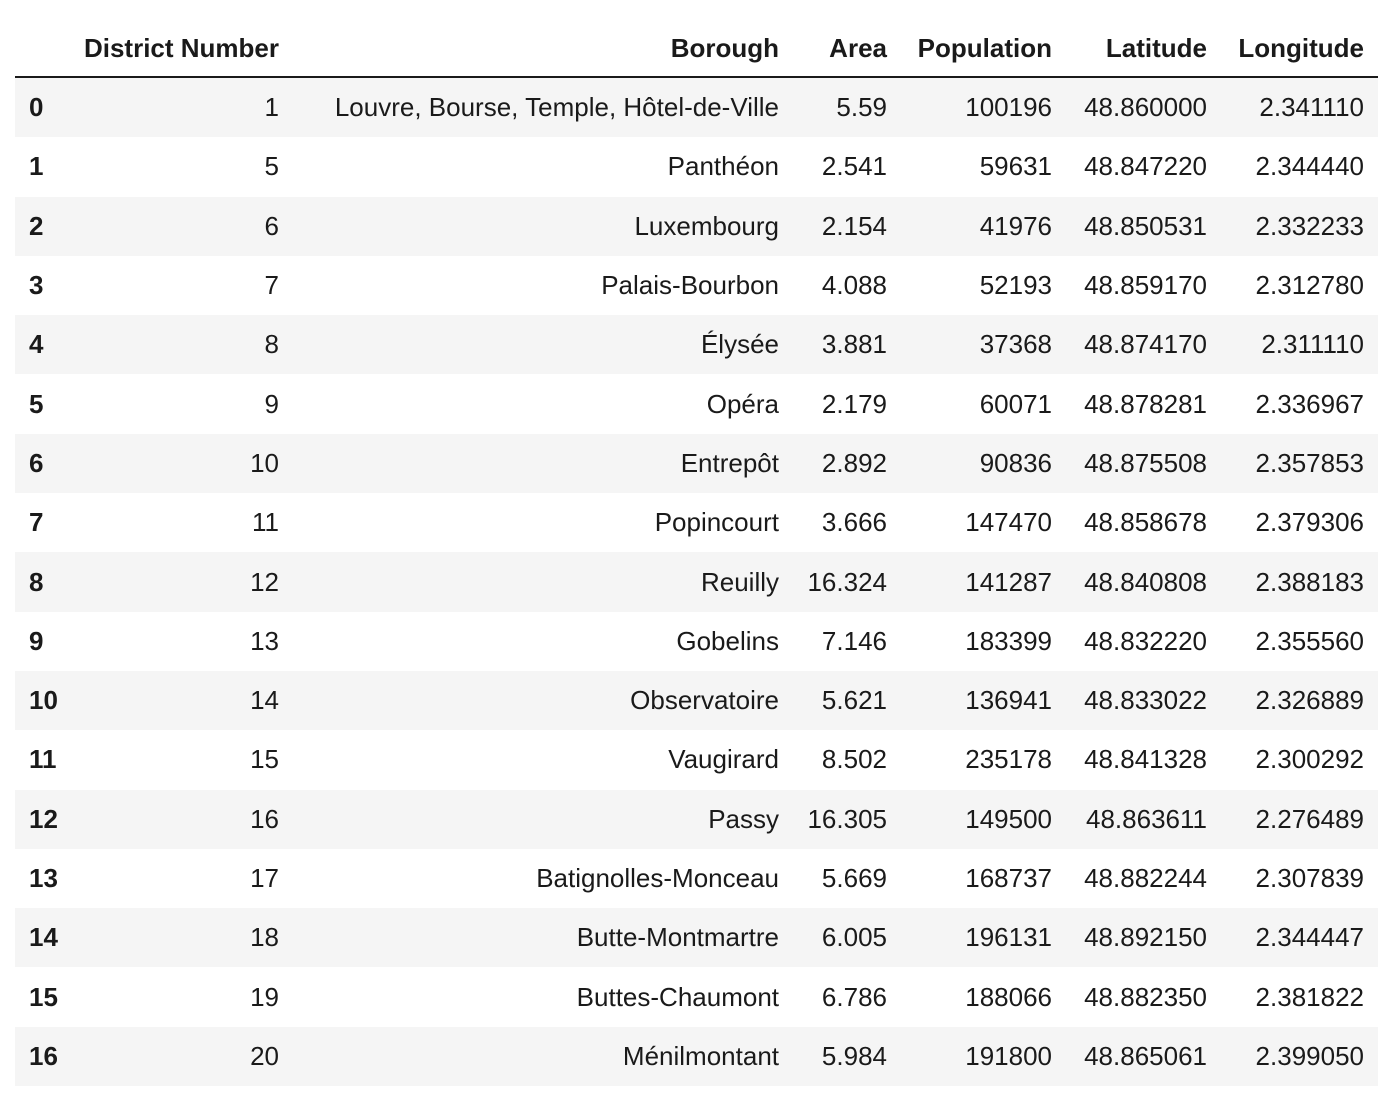 Image resolution: width=1400 pixels, height=1101 pixels. Describe the element at coordinates (43, 700) in the screenshot. I see `index-cell: 10` at that location.